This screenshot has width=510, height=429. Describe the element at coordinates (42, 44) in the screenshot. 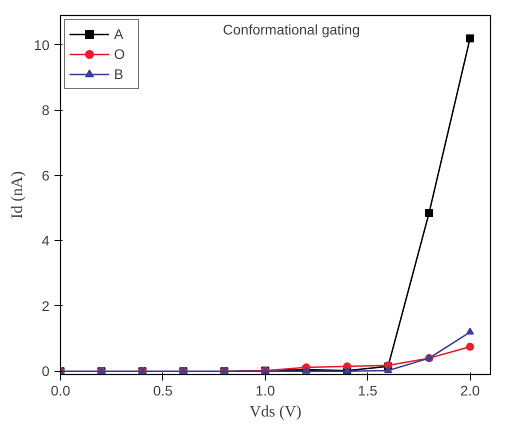

I see `y-tick-label: 10` at that location.